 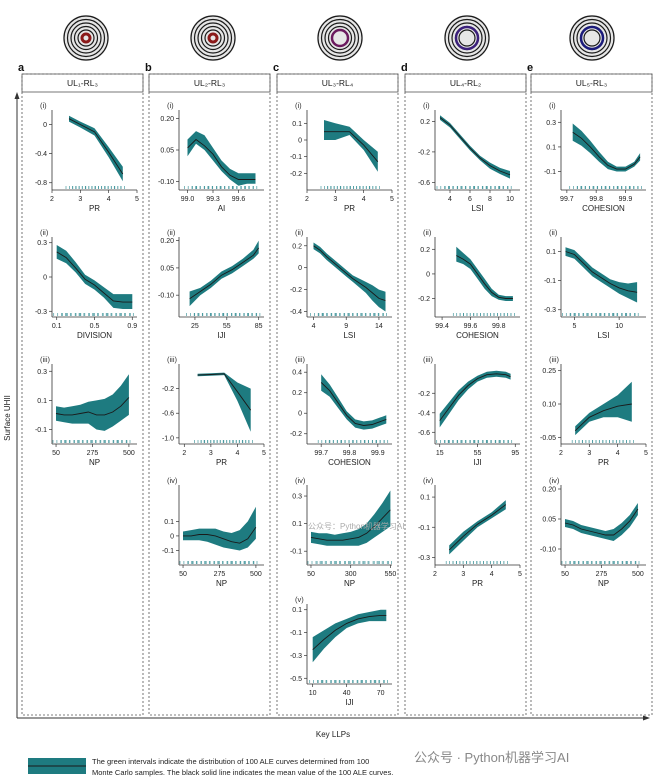 I want to click on y-tick-label: -0.6, so click(x=424, y=183).